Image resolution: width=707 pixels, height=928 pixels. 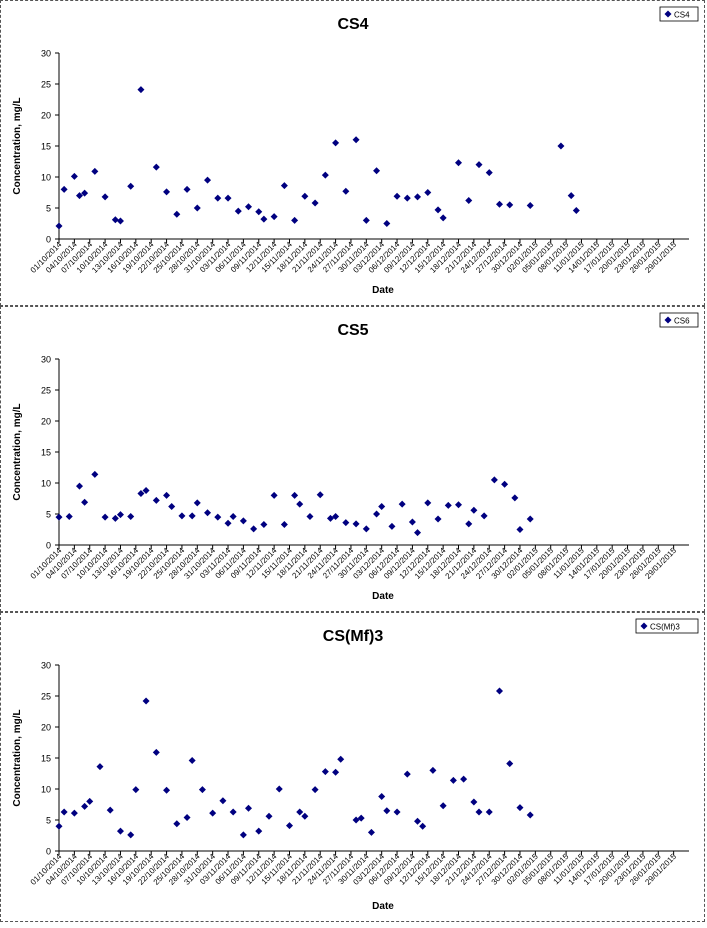 I want to click on legend: CS6, so click(x=679, y=320).